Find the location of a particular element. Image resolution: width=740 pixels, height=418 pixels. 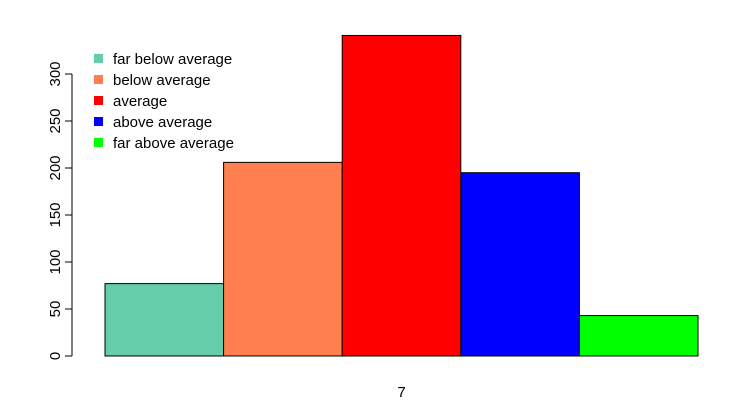

y-tick-label: 100 is located at coordinates (55, 261).